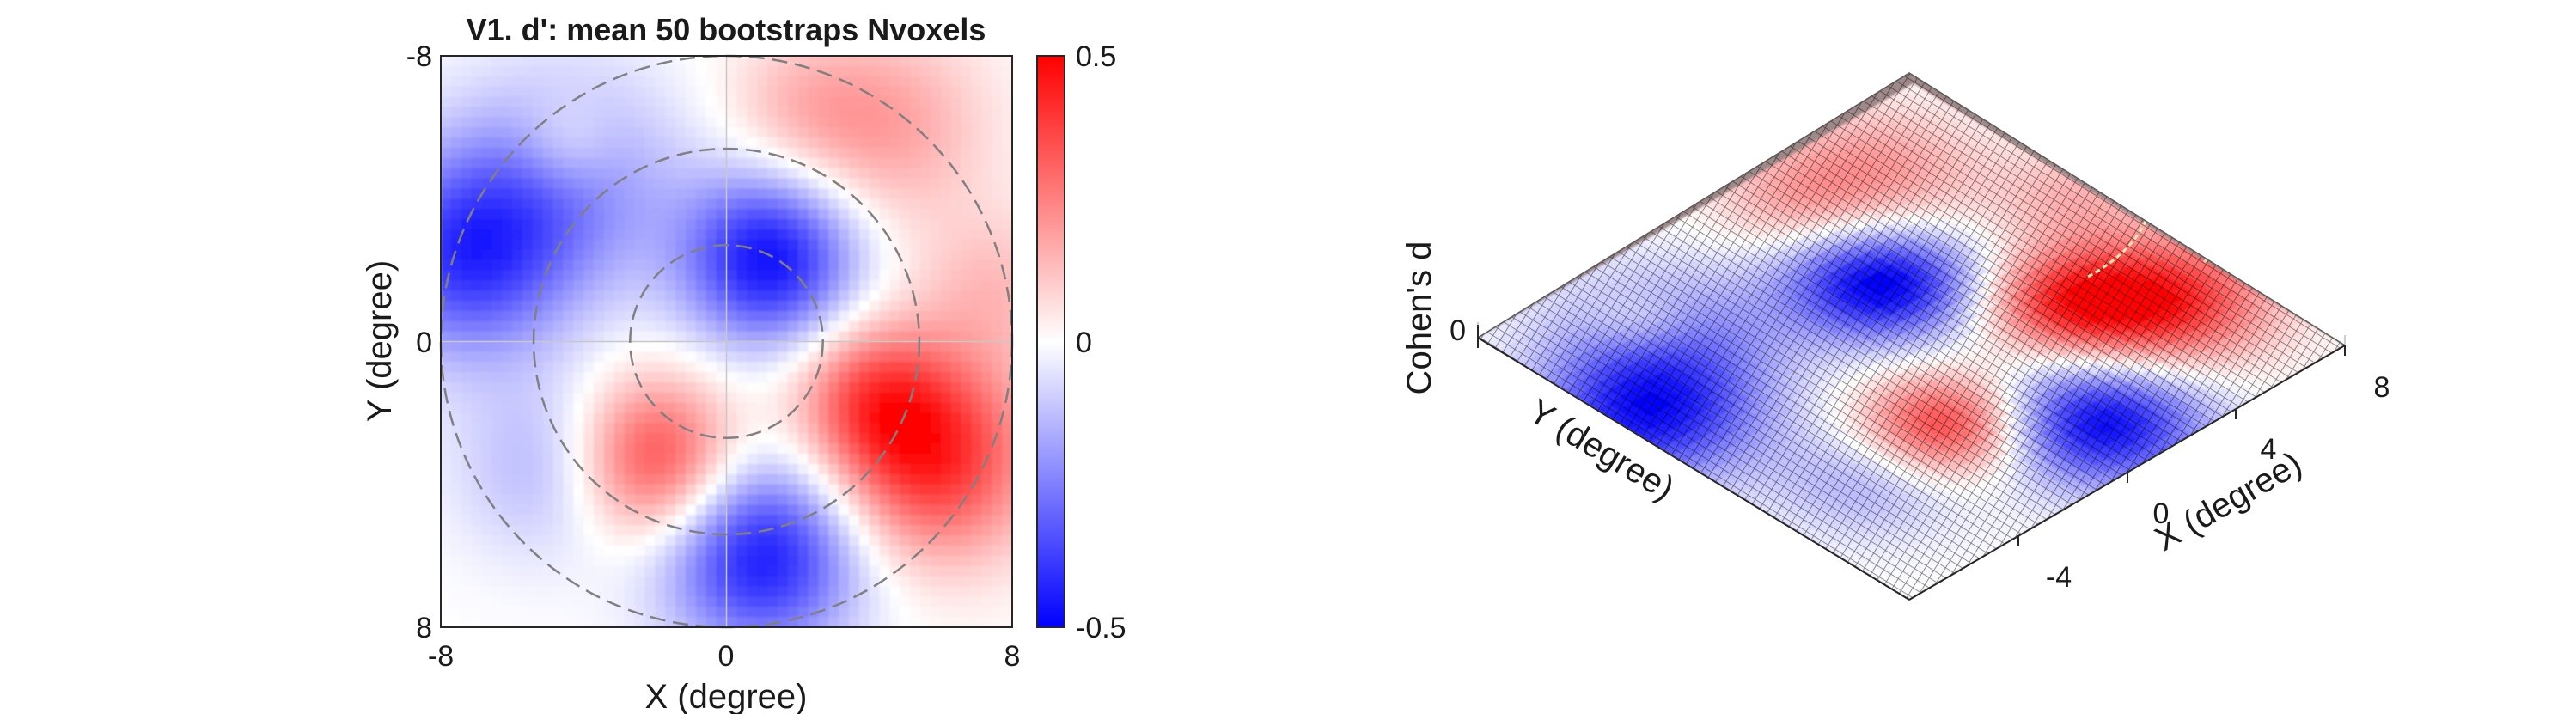 Image resolution: width=2576 pixels, height=714 pixels. What do you see at coordinates (2181, 446) in the screenshot?
I see `surface-x-tick-marks` at bounding box center [2181, 446].